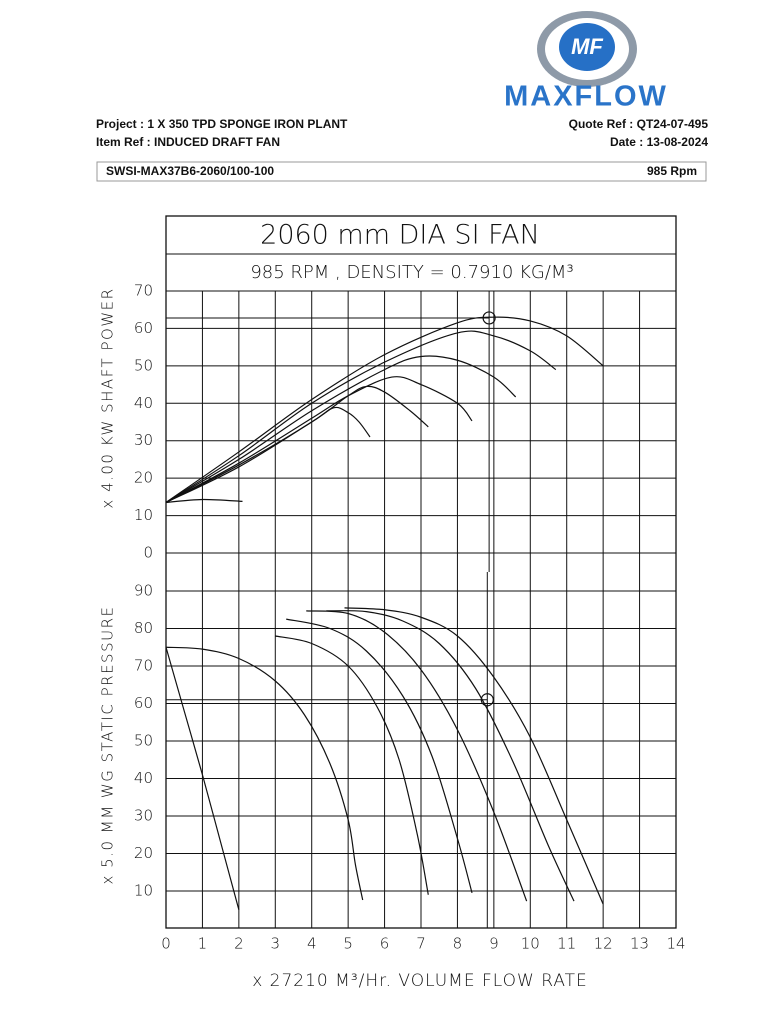 Image resolution: width=768 pixels, height=1024 pixels. What do you see at coordinates (188, 142) in the screenshot?
I see `item-ref: Item Ref : INDUCED DRAFT FAN` at bounding box center [188, 142].